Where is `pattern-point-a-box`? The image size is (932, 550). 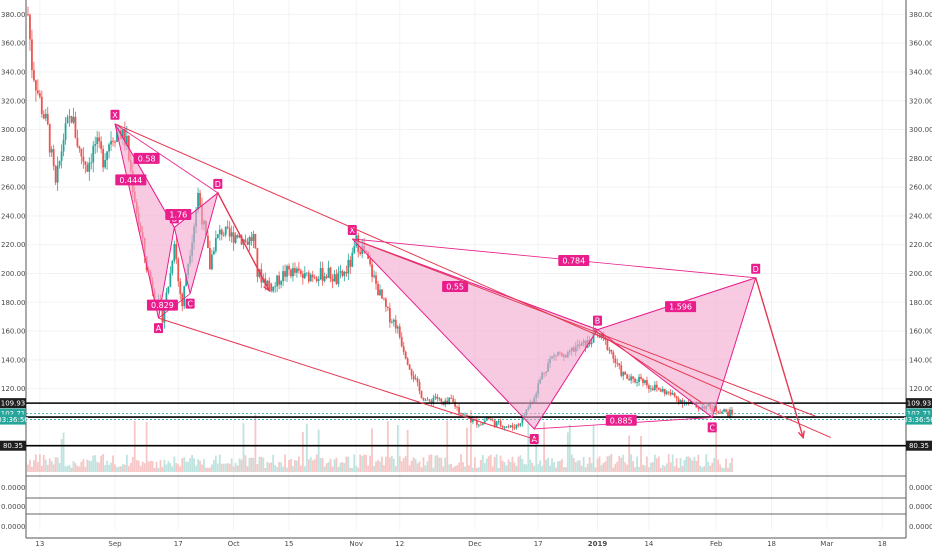 pattern-point-a-box is located at coordinates (158, 328).